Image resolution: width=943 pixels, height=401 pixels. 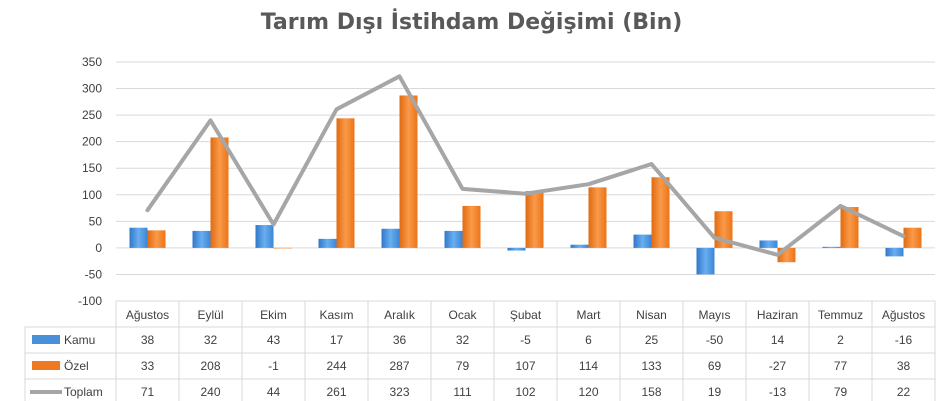 What do you see at coordinates (840, 315) in the screenshot?
I see `category-label: Temmuz` at bounding box center [840, 315].